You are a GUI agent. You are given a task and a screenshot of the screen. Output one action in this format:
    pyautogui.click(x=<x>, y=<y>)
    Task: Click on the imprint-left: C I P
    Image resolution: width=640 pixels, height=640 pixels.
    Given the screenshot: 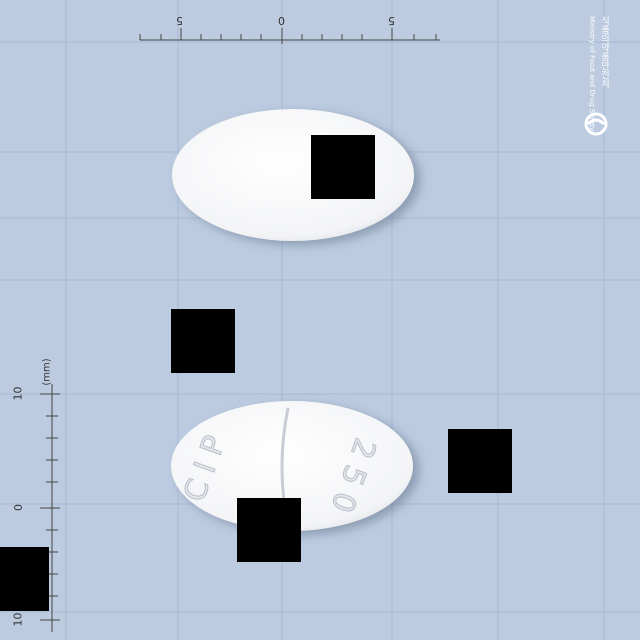 What is the action you would take?
    pyautogui.click(x=205, y=468)
    